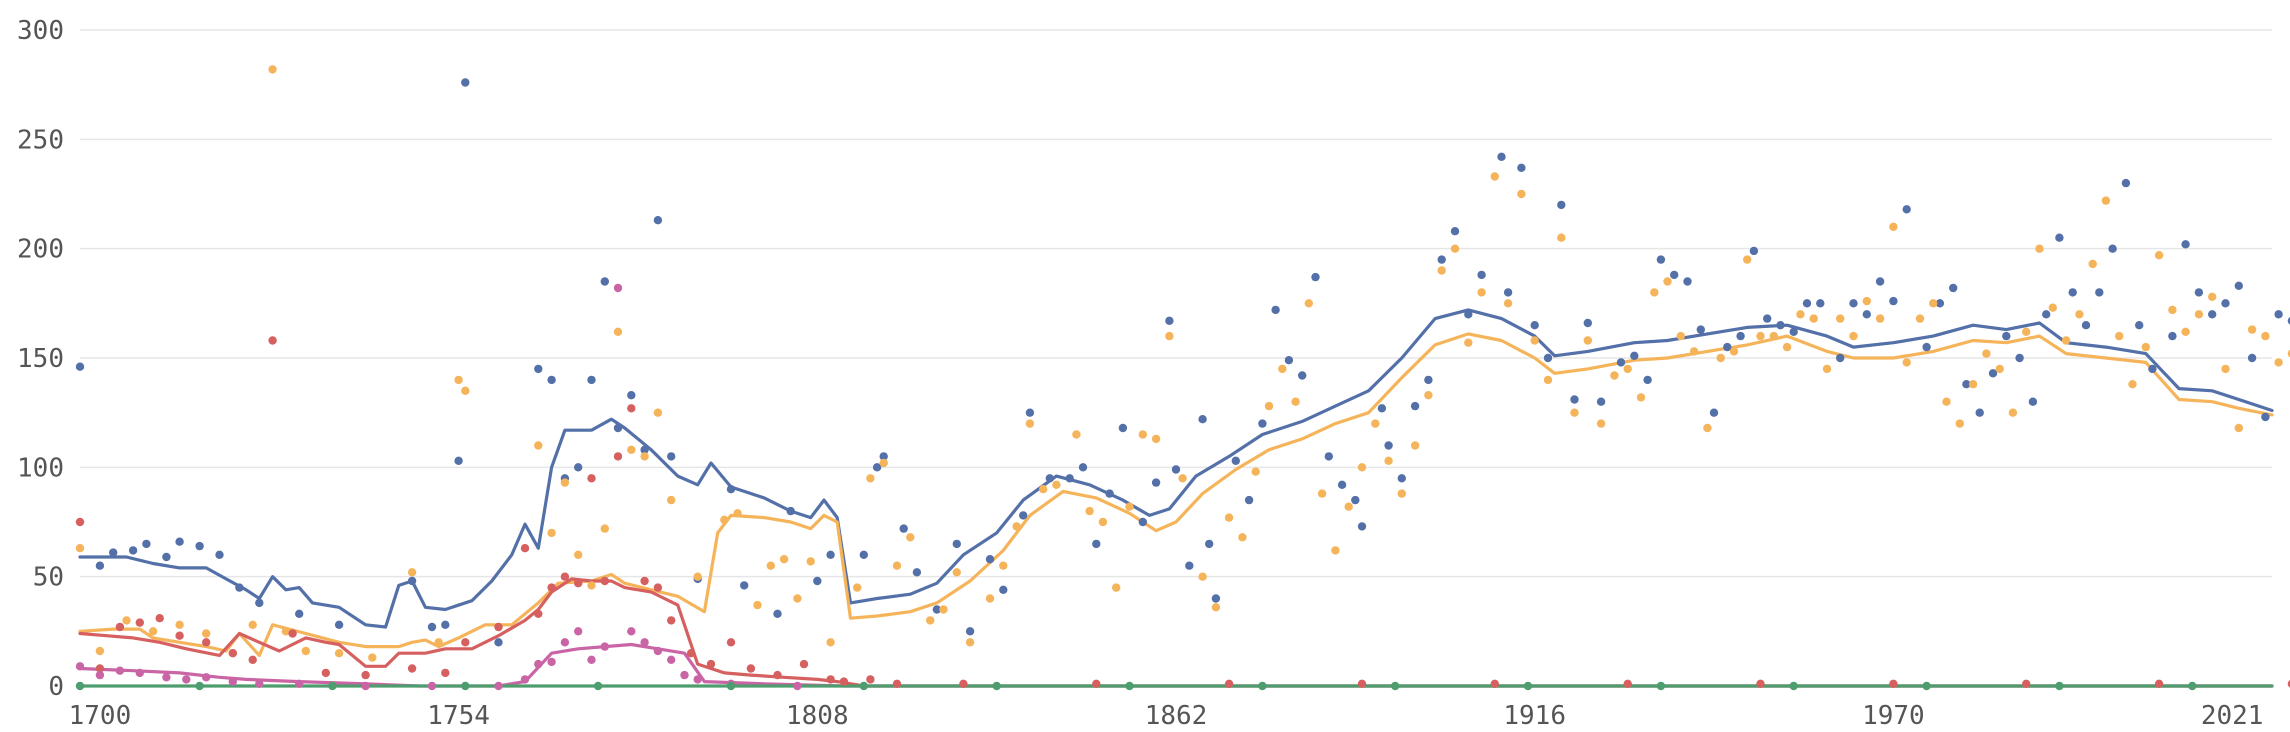 The width and height of the screenshot is (2290, 732). I want to click on x-tick-label: 1862, so click(1176, 716).